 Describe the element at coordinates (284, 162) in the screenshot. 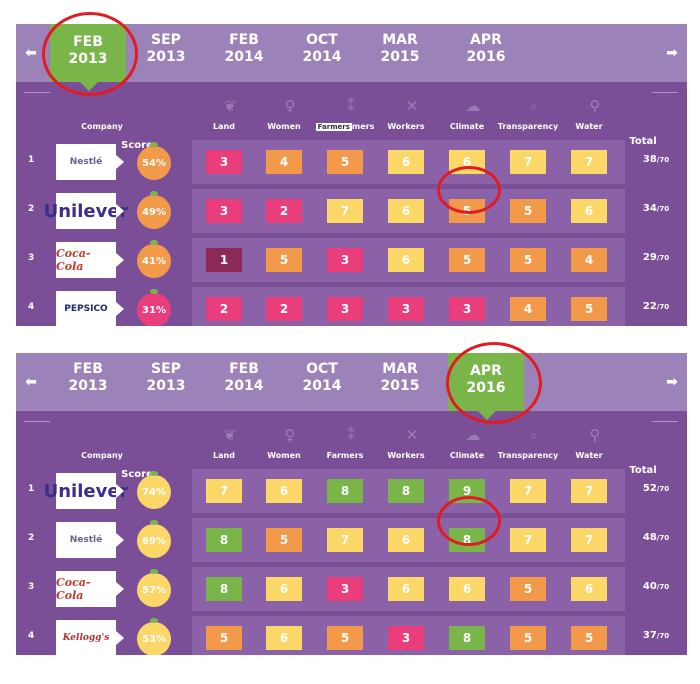

I see `score-cell-women: 4` at that location.